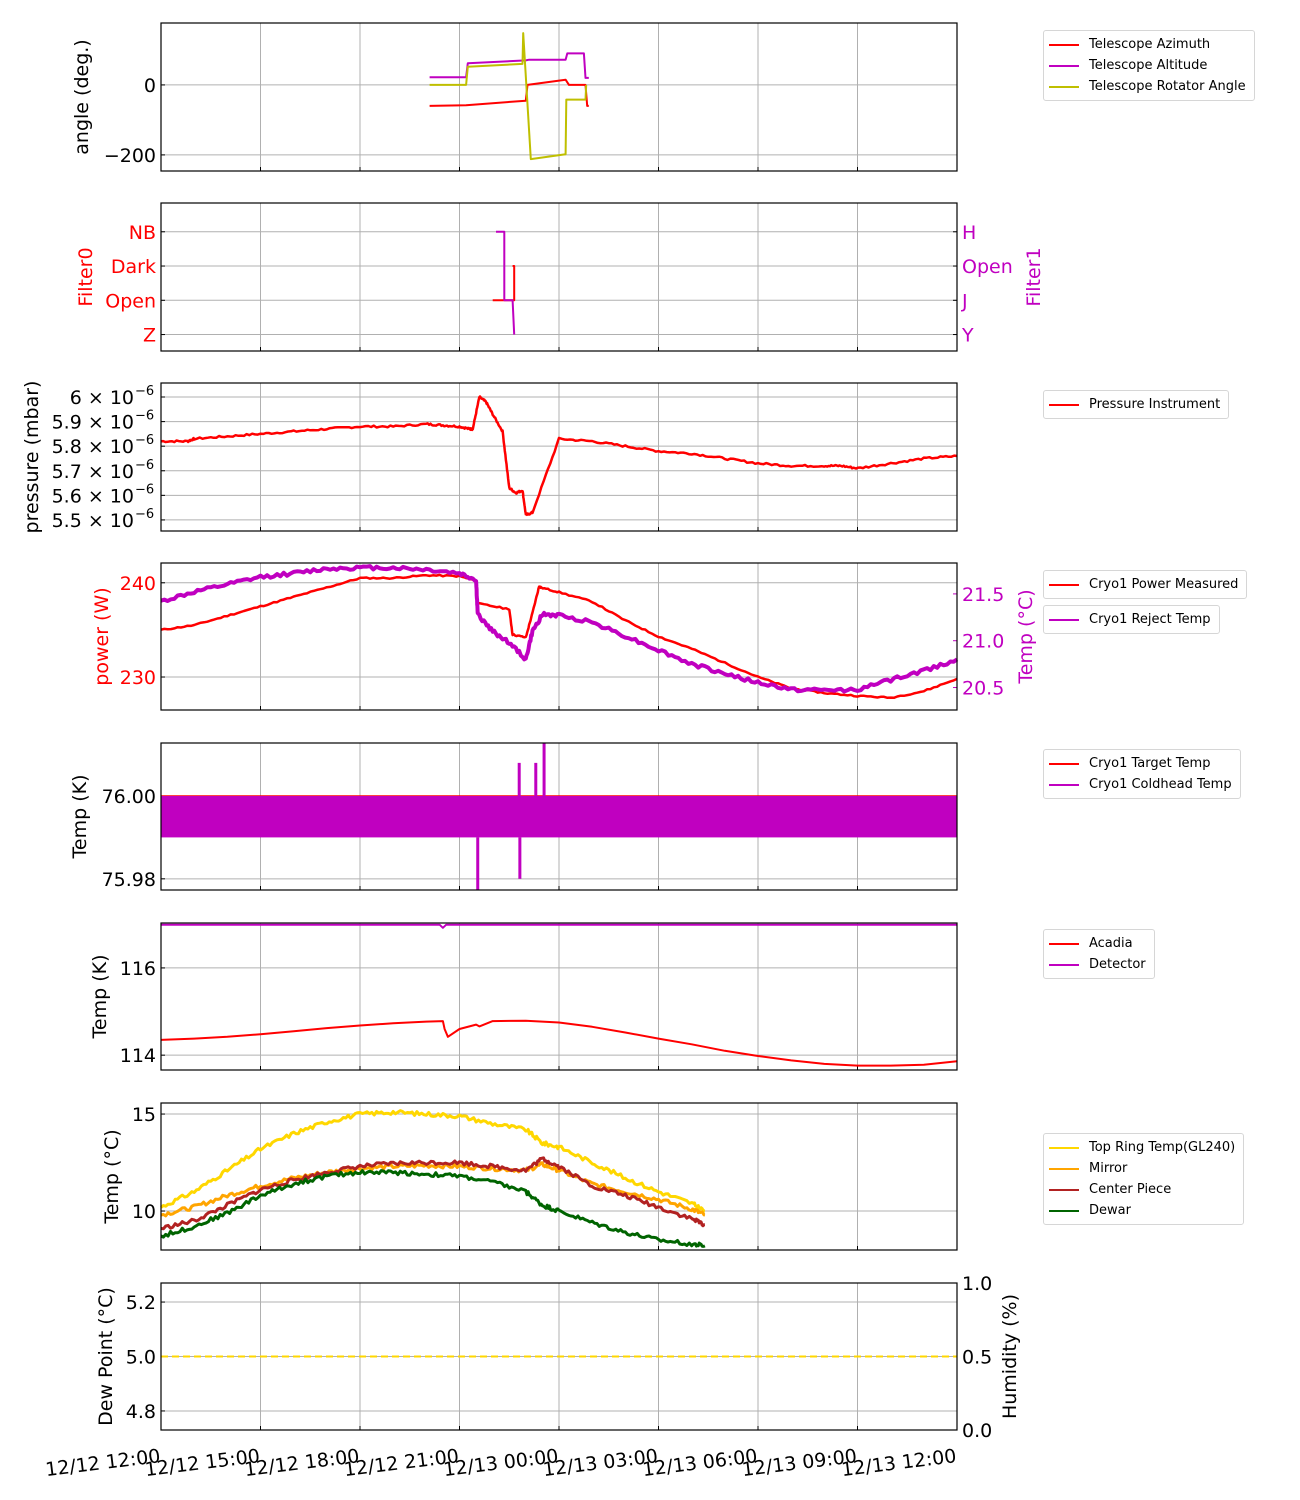  I want to click on legend: Cryo1 Reject Temp, so click(1131, 619).